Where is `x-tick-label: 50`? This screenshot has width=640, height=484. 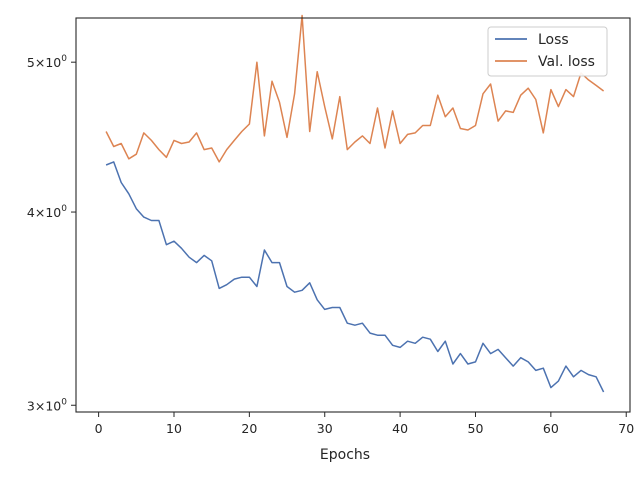
x-tick-label: 50 is located at coordinates (476, 428).